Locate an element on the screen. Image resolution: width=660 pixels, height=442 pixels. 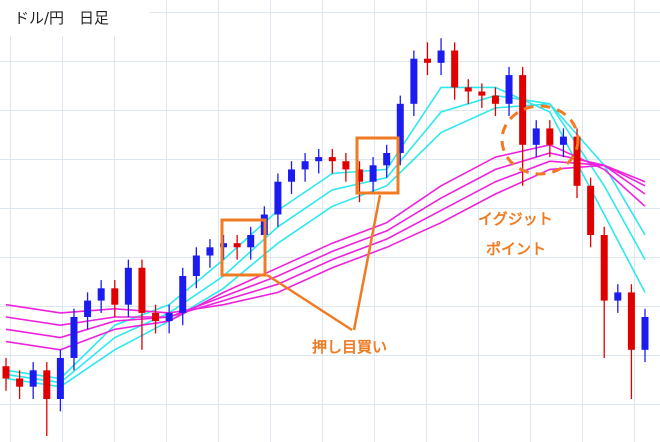
exit-circle is located at coordinates (540, 140).